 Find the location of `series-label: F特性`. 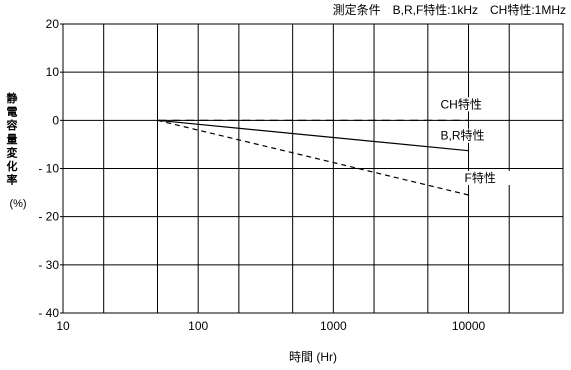

series-label: F特性 is located at coordinates (480, 177).